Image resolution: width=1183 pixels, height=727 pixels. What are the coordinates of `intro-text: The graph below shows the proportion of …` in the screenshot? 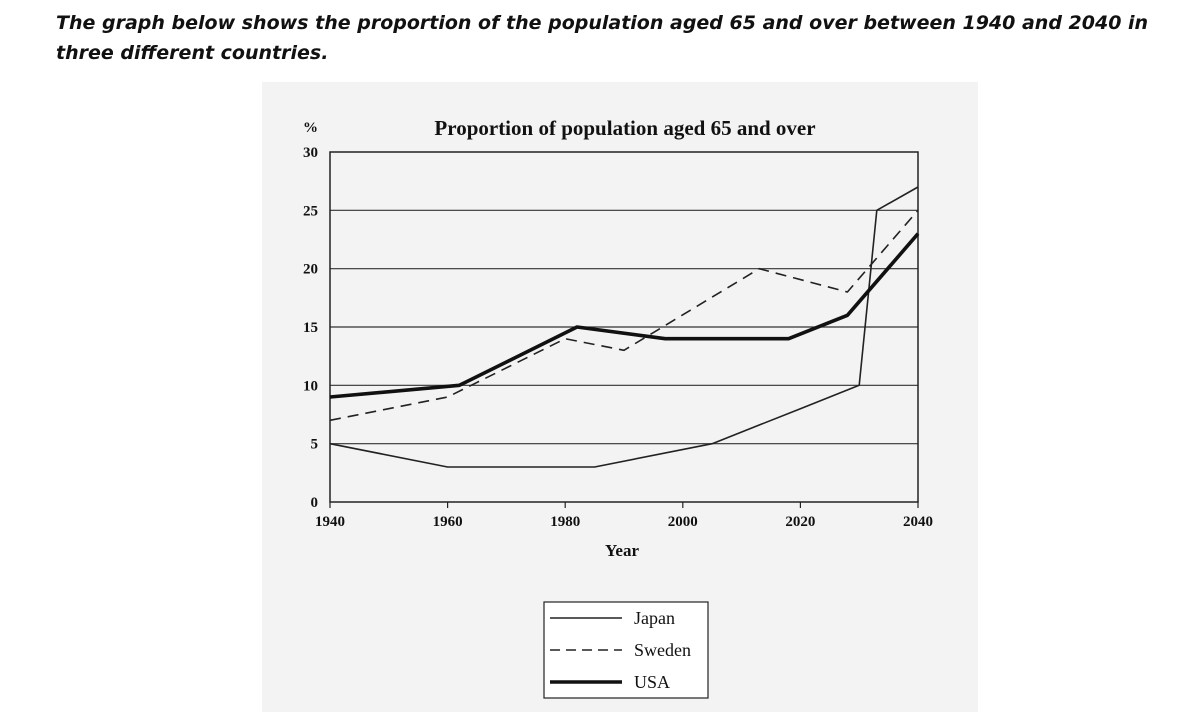 It's located at (602, 38).